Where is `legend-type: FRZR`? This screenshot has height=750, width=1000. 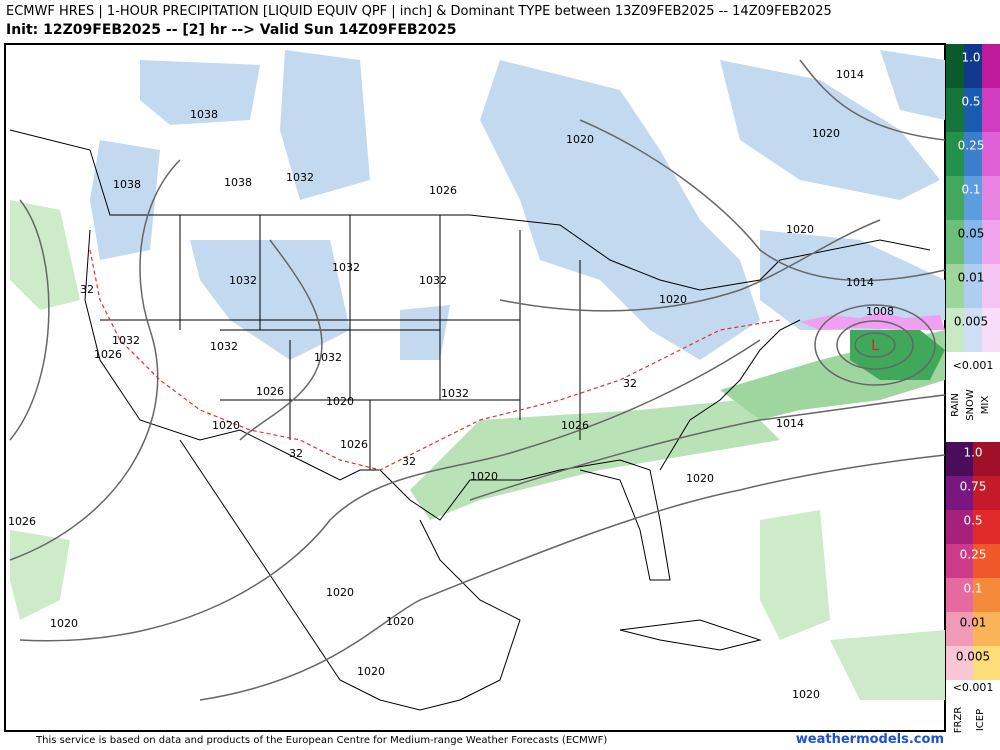
legend-type: FRZR is located at coordinates (958, 720).